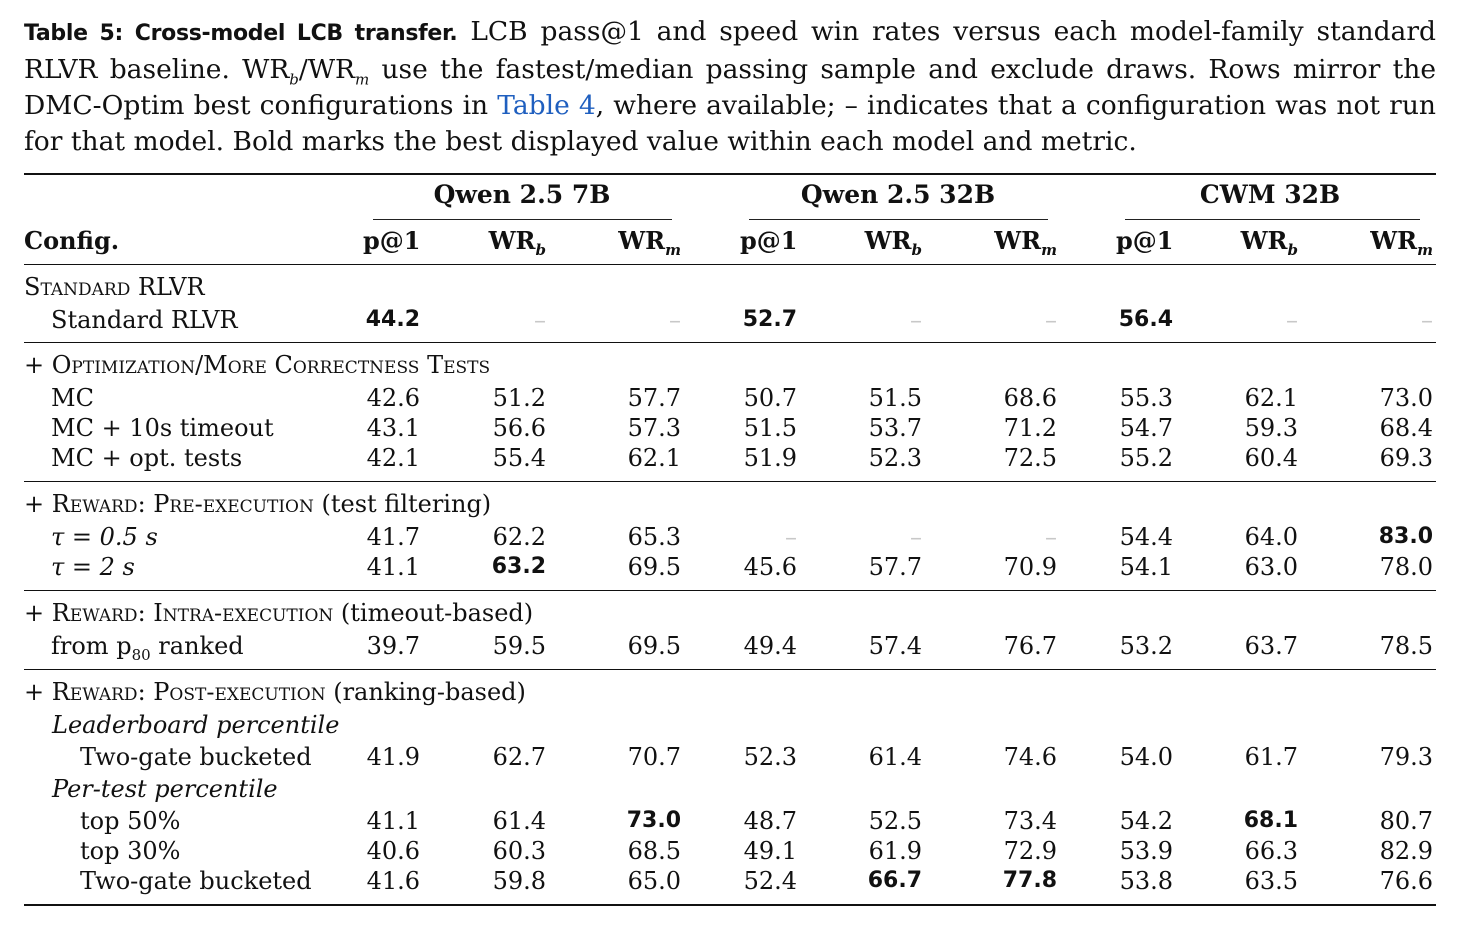 This screenshot has height=926, width=1458. What do you see at coordinates (104, 537) in the screenshot?
I see `row-label: τ = 0.5 s` at bounding box center [104, 537].